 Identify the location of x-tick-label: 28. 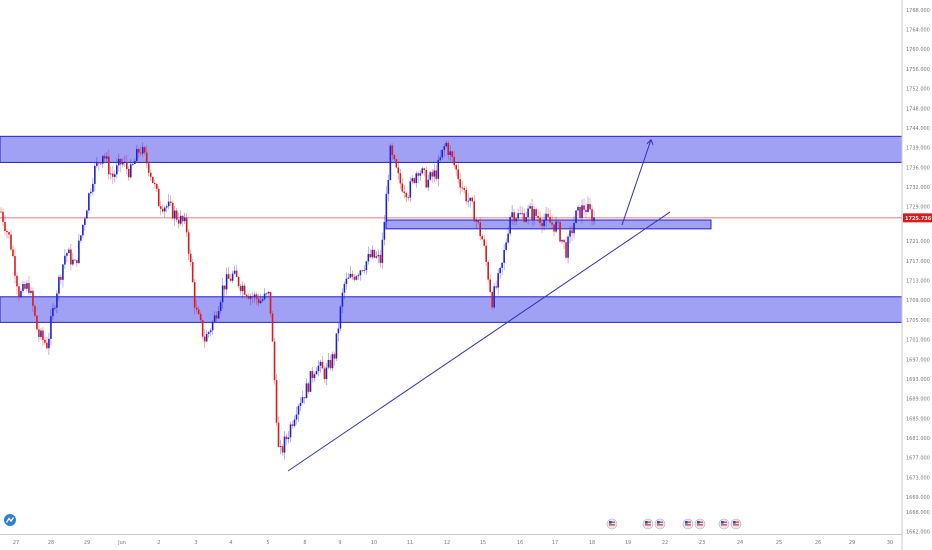
(51, 543).